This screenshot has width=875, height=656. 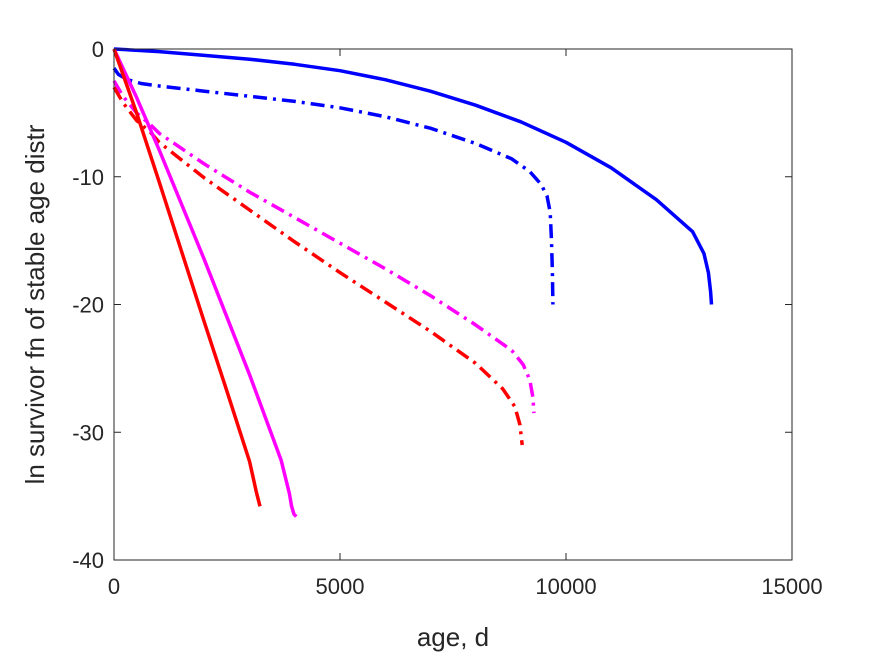 What do you see at coordinates (453, 637) in the screenshot?
I see `x-axis-label: age, d` at bounding box center [453, 637].